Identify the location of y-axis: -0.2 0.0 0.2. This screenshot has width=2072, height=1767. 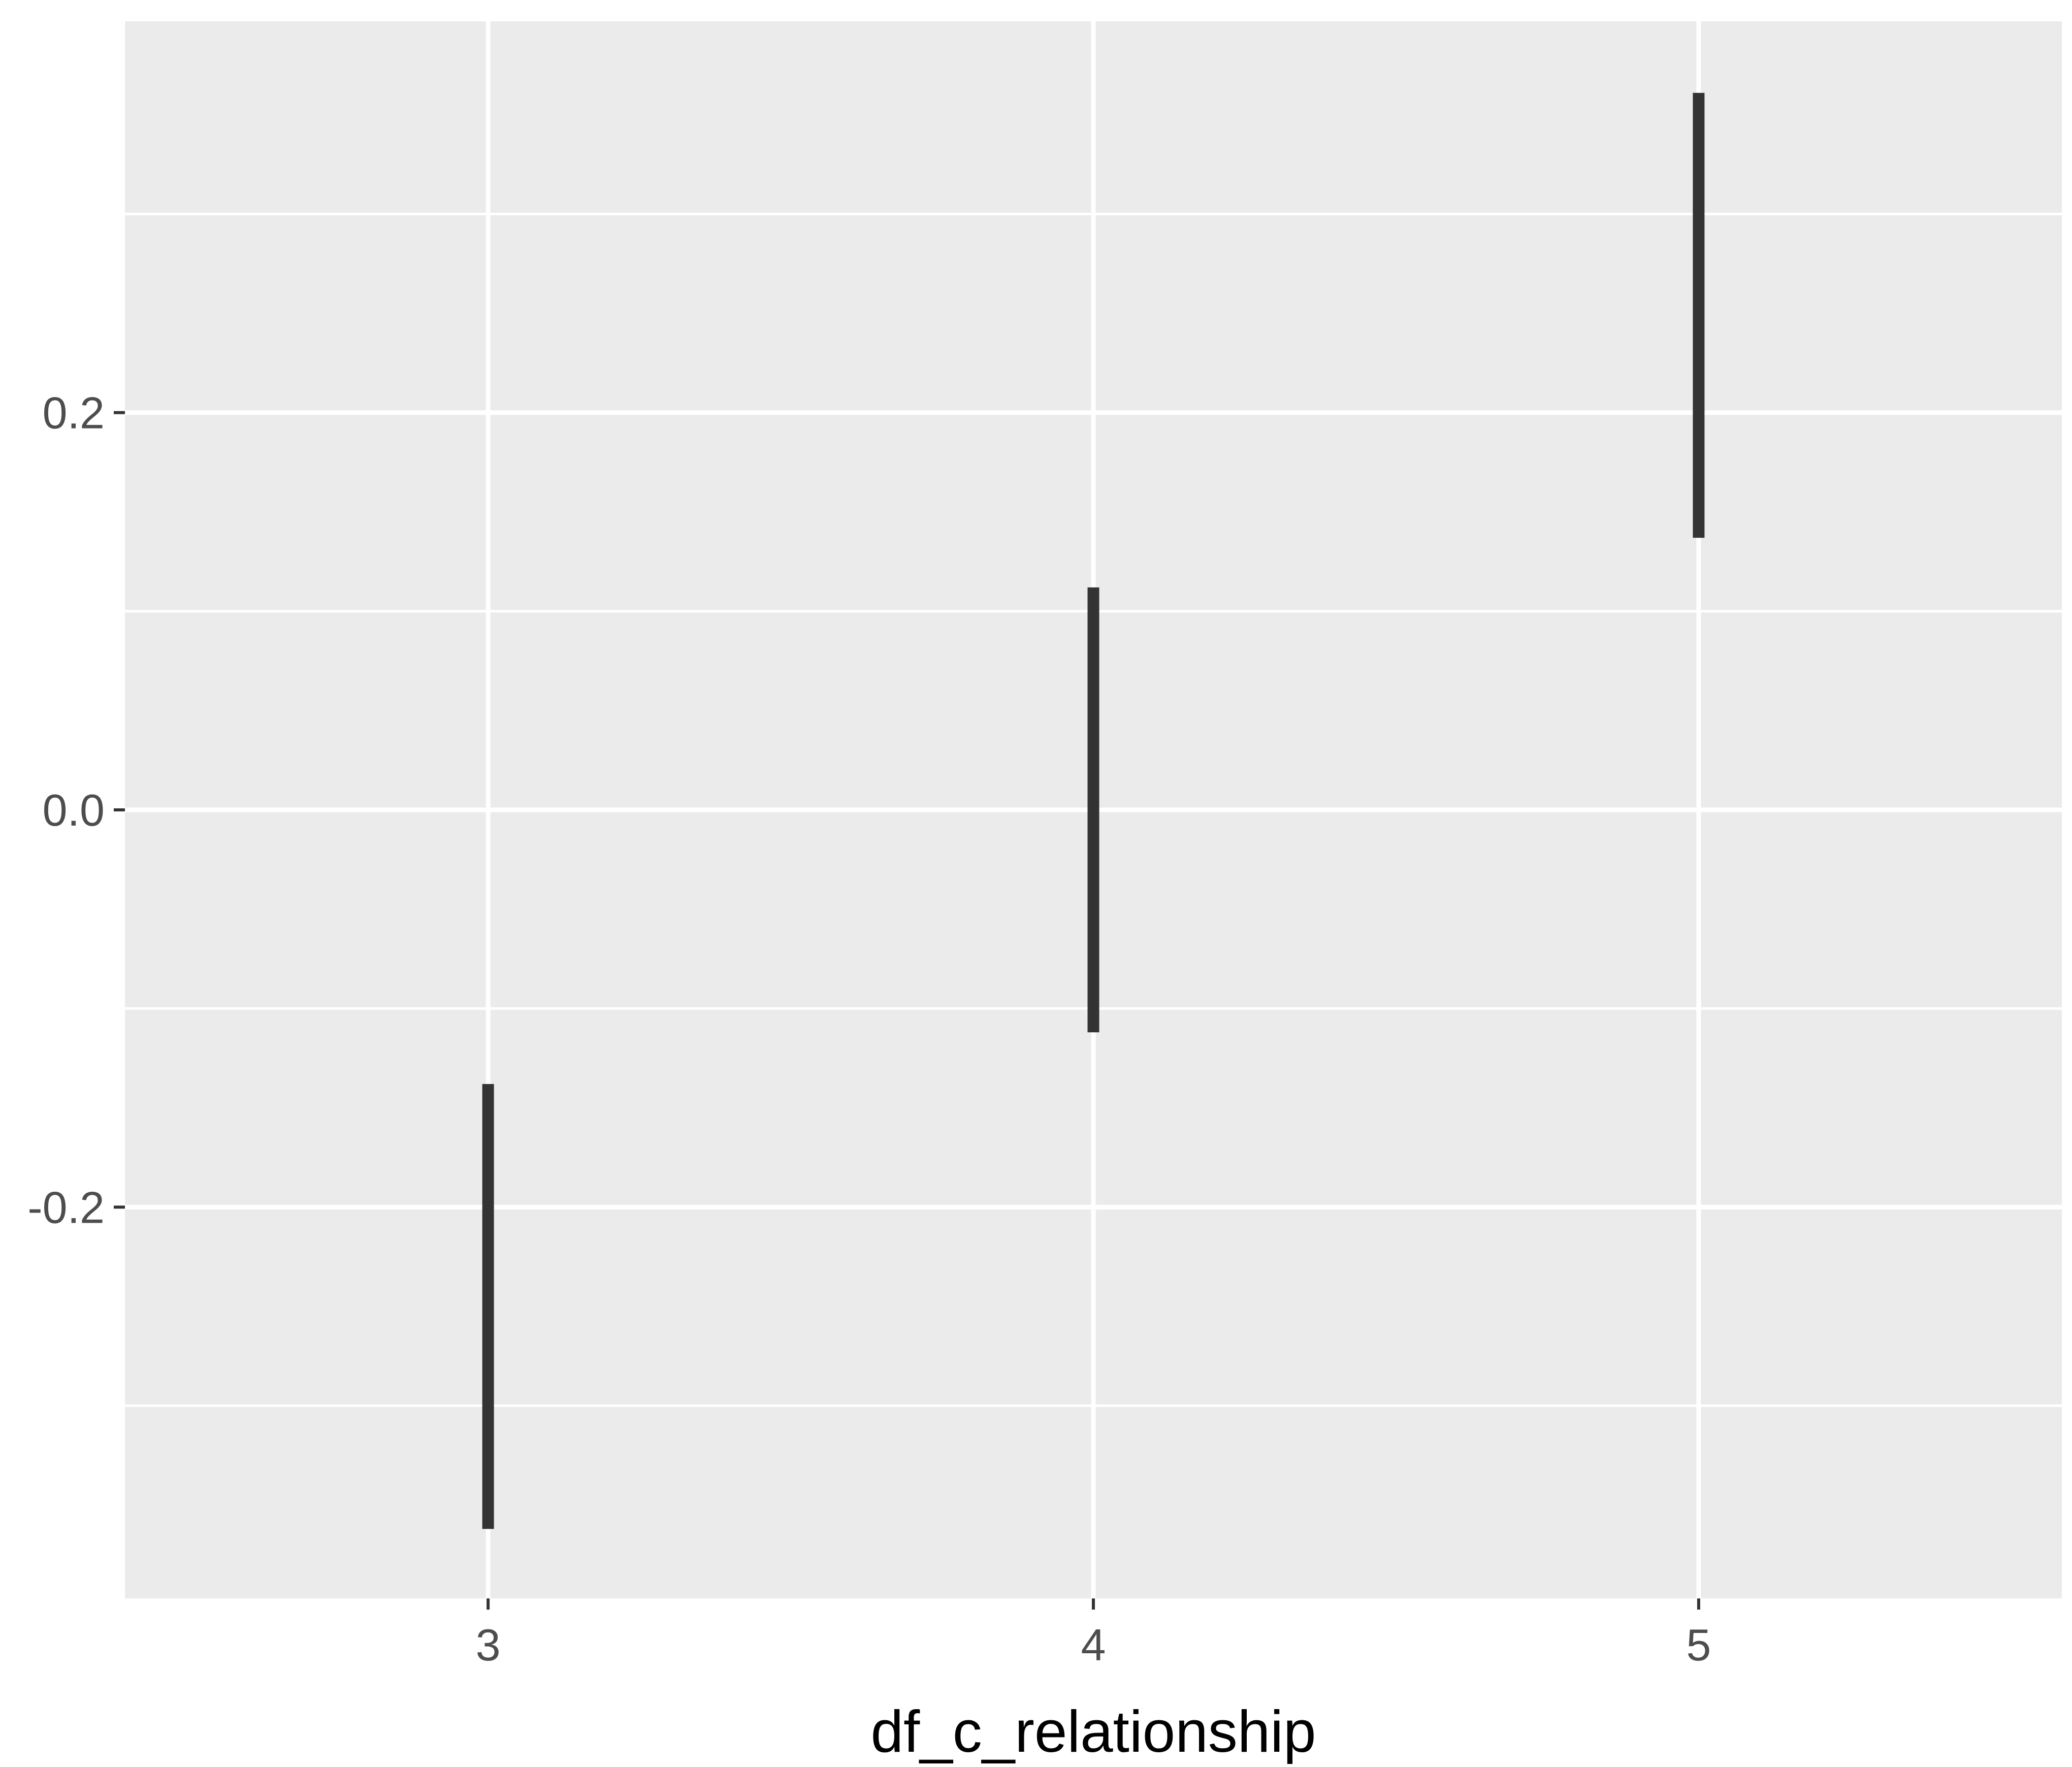
(76, 810).